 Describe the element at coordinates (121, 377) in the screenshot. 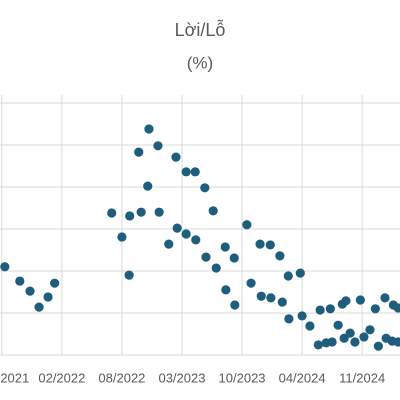

I see `x-tick-label: 08/2022` at that location.